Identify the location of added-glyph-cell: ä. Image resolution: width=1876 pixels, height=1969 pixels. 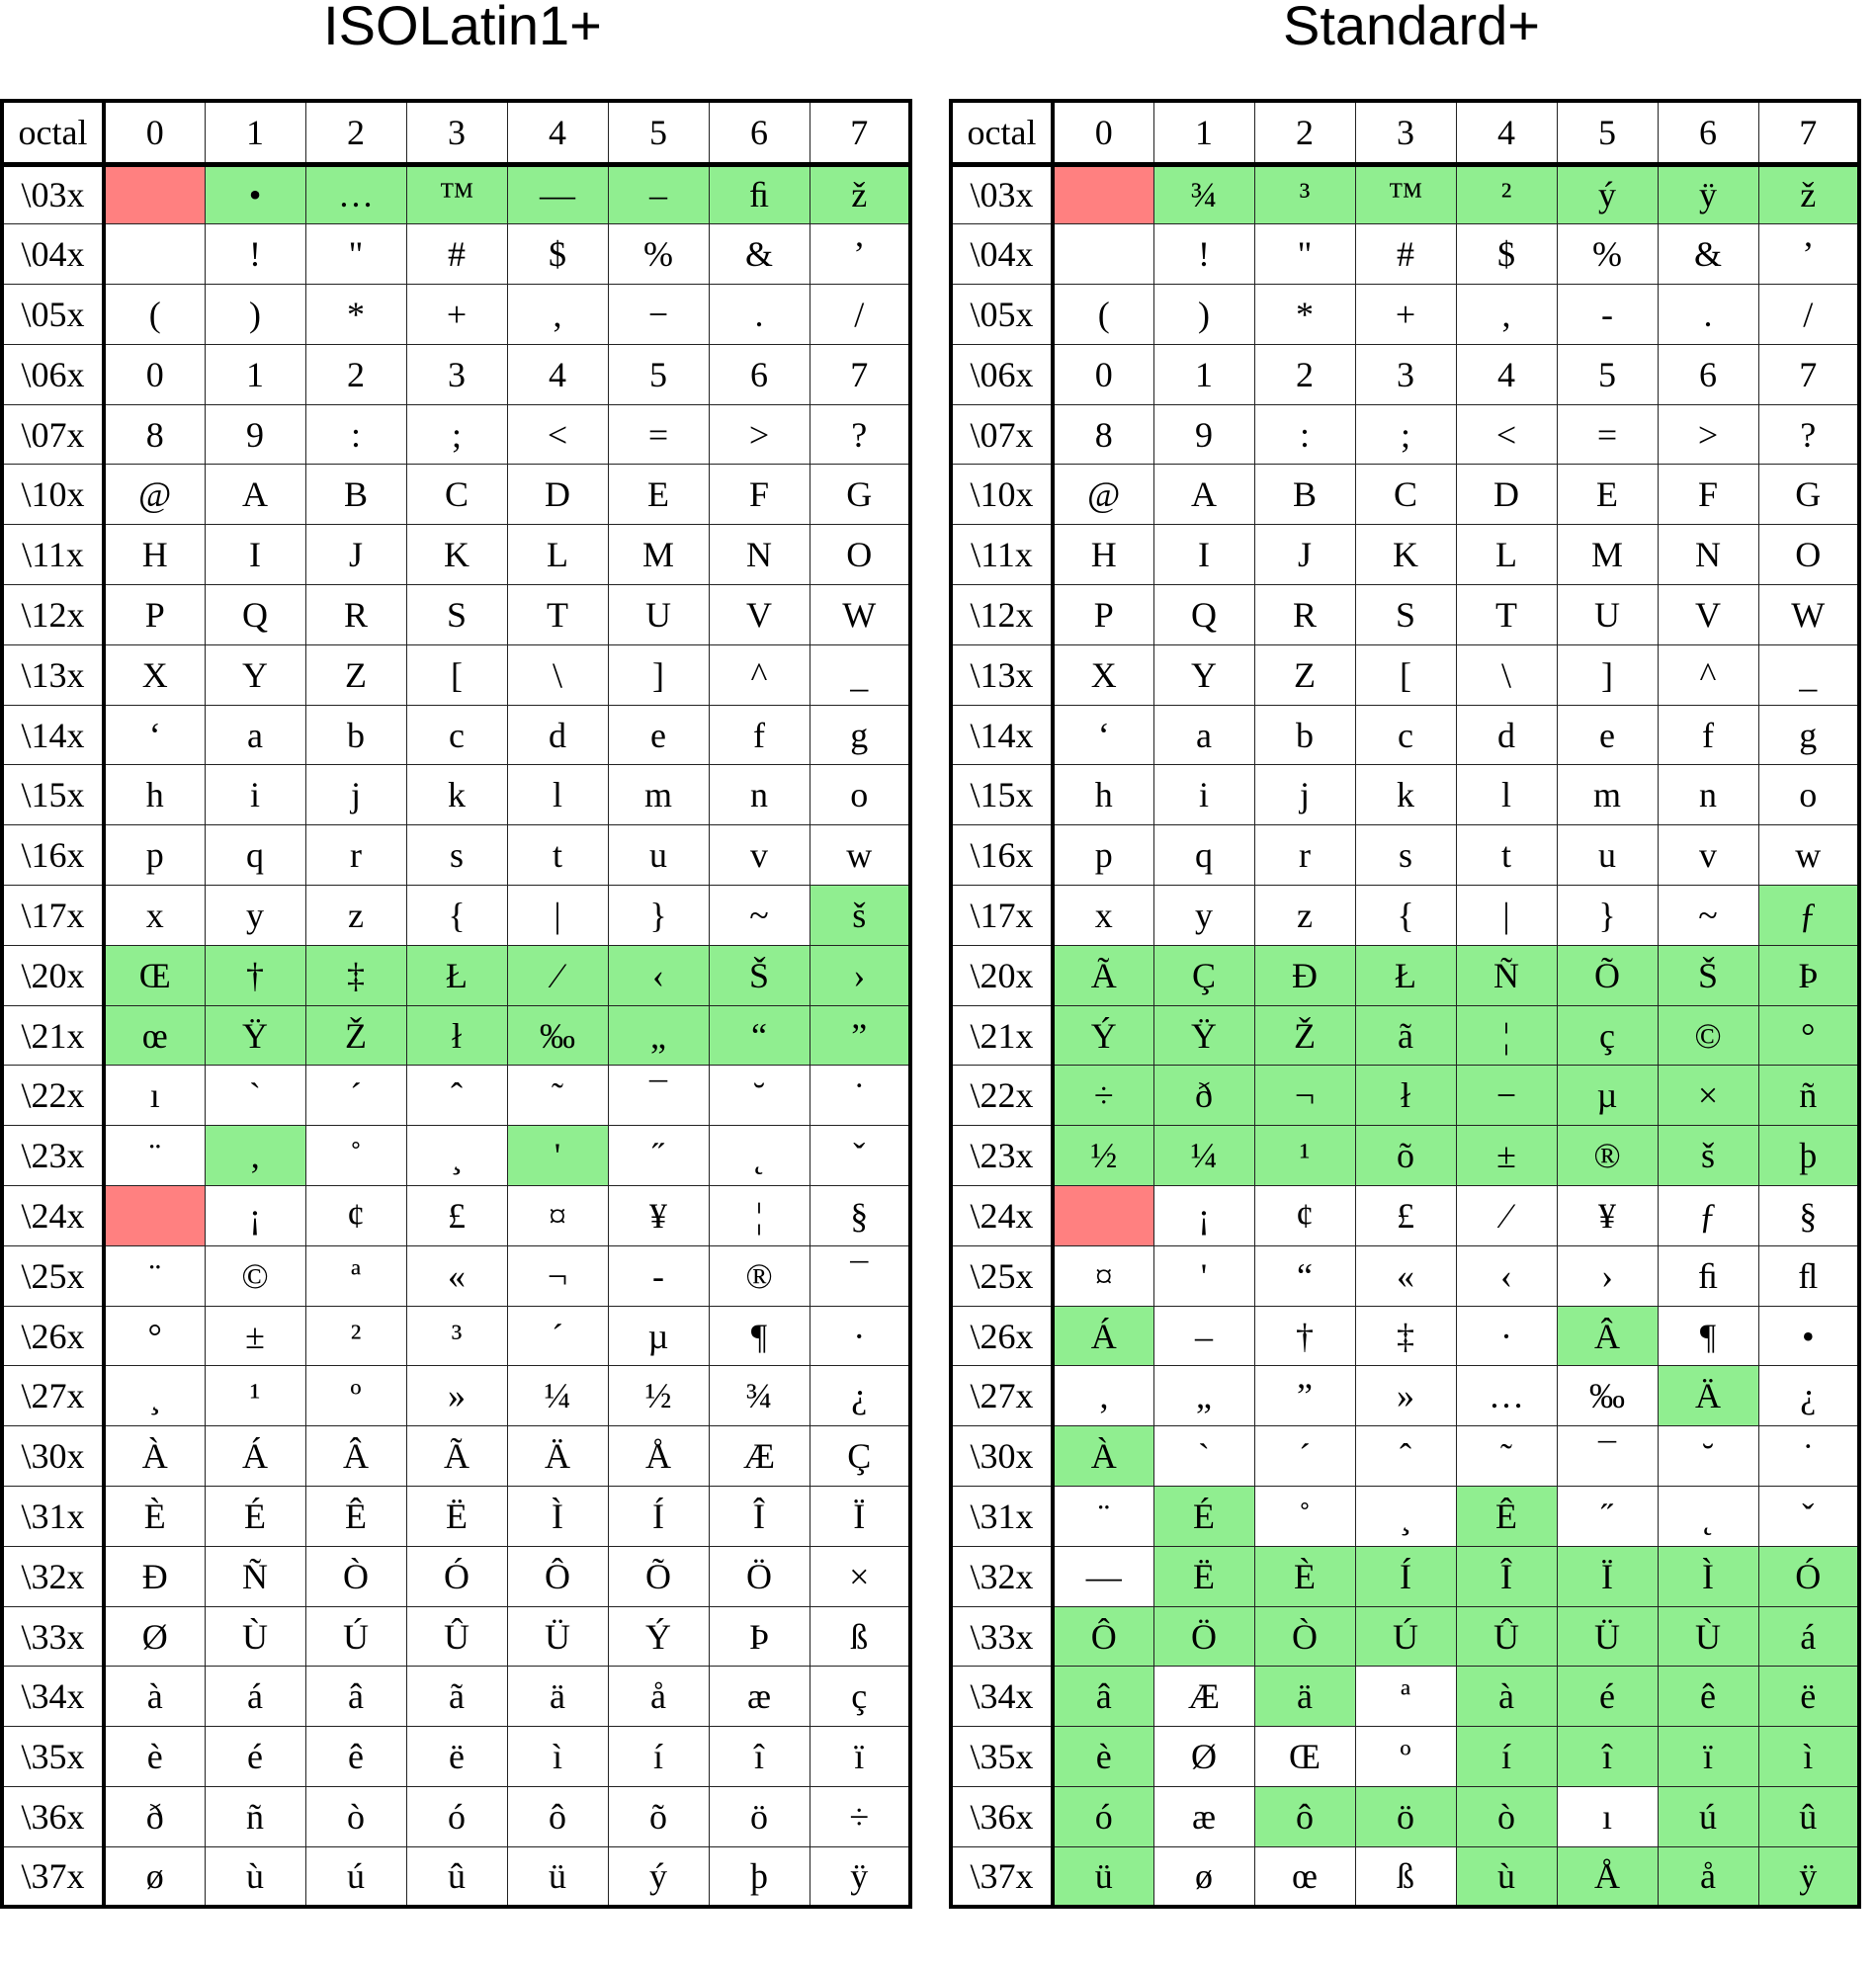
(1304, 1697).